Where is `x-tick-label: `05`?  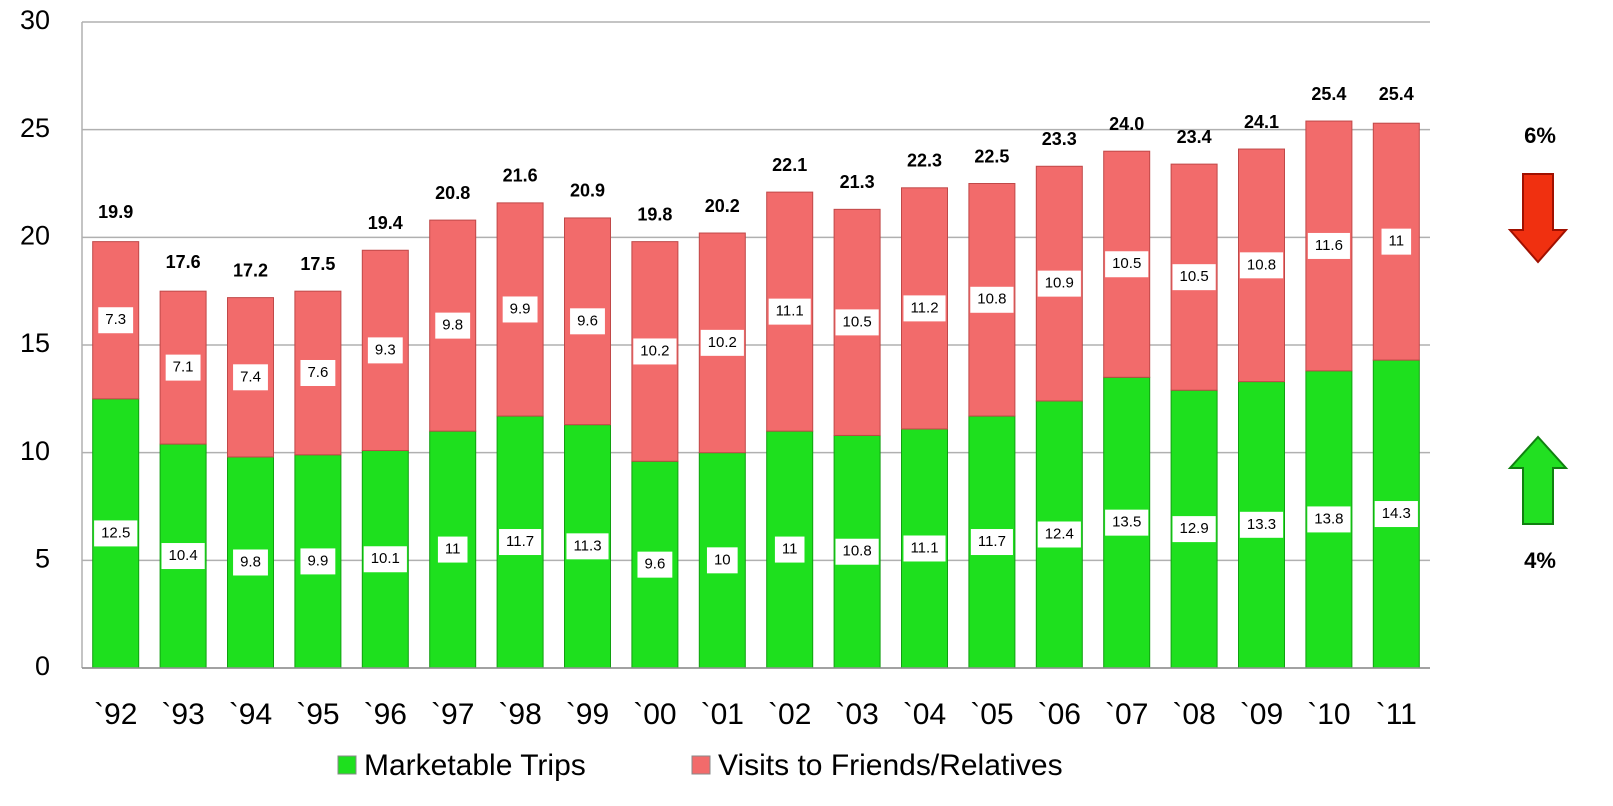 x-tick-label: `05 is located at coordinates (991, 714).